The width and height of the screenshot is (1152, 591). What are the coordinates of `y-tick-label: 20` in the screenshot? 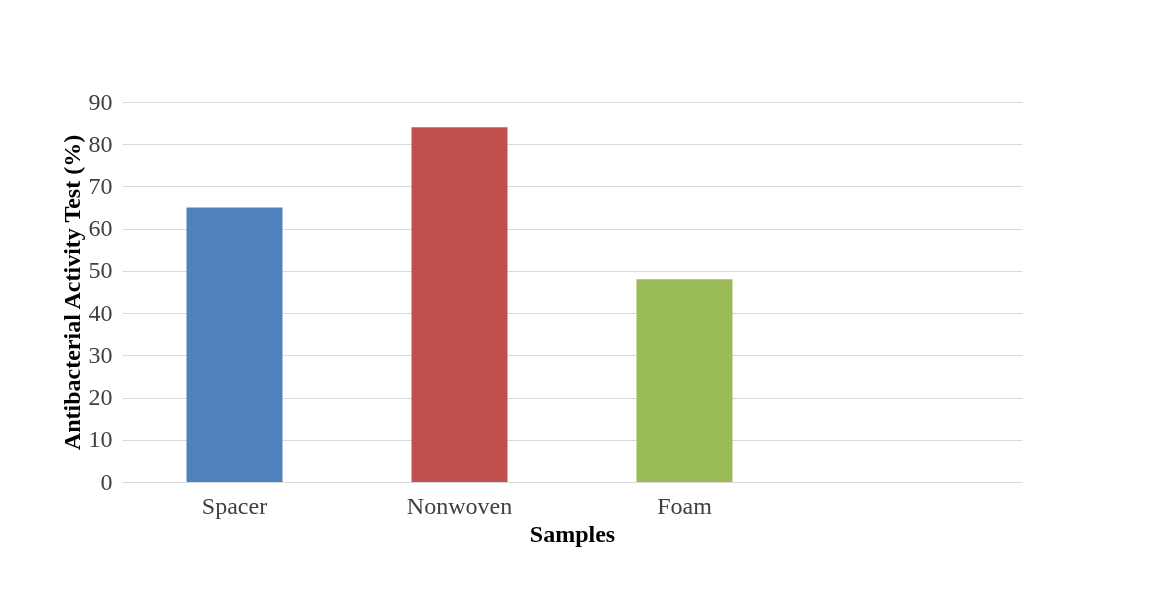 It's located at (100, 397).